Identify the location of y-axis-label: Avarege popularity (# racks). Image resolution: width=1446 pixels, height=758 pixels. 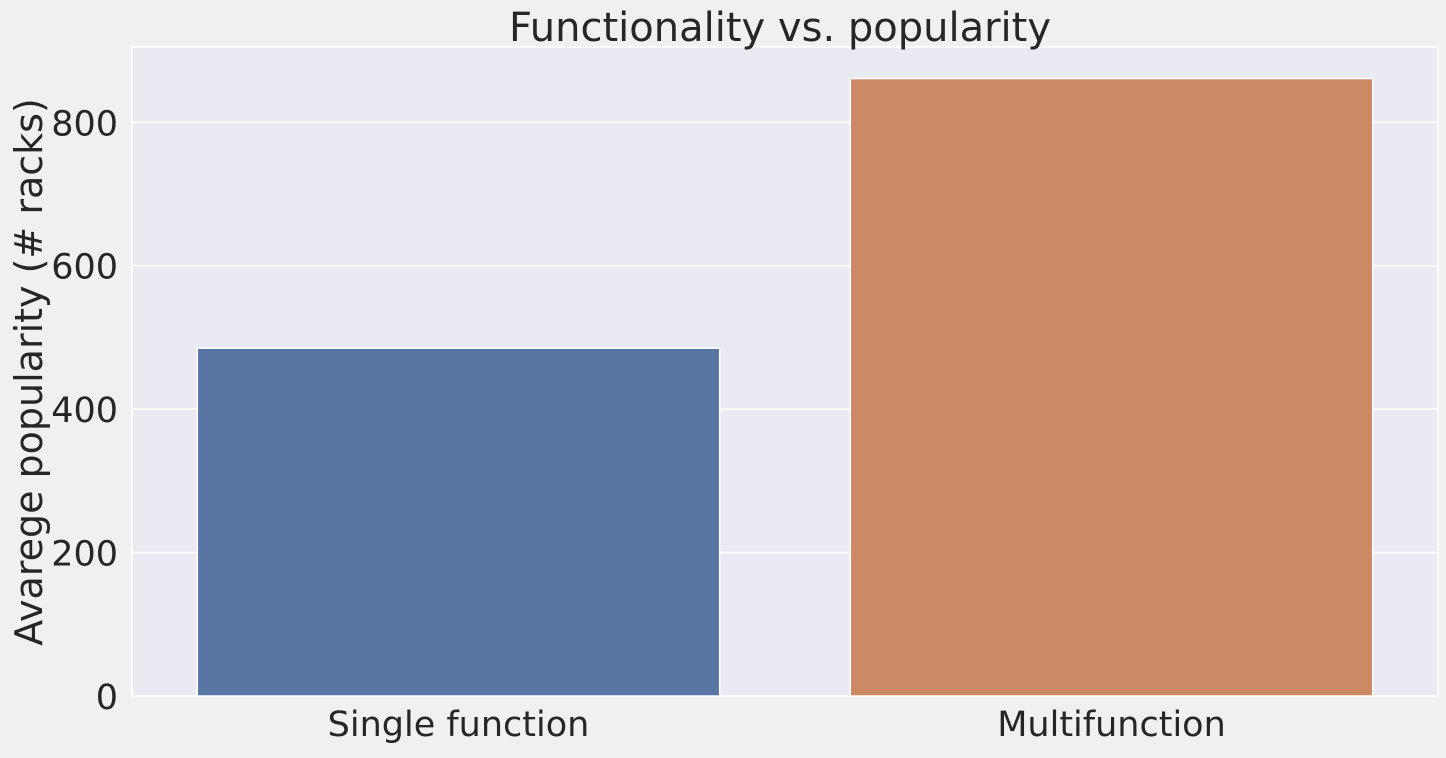
(29, 372).